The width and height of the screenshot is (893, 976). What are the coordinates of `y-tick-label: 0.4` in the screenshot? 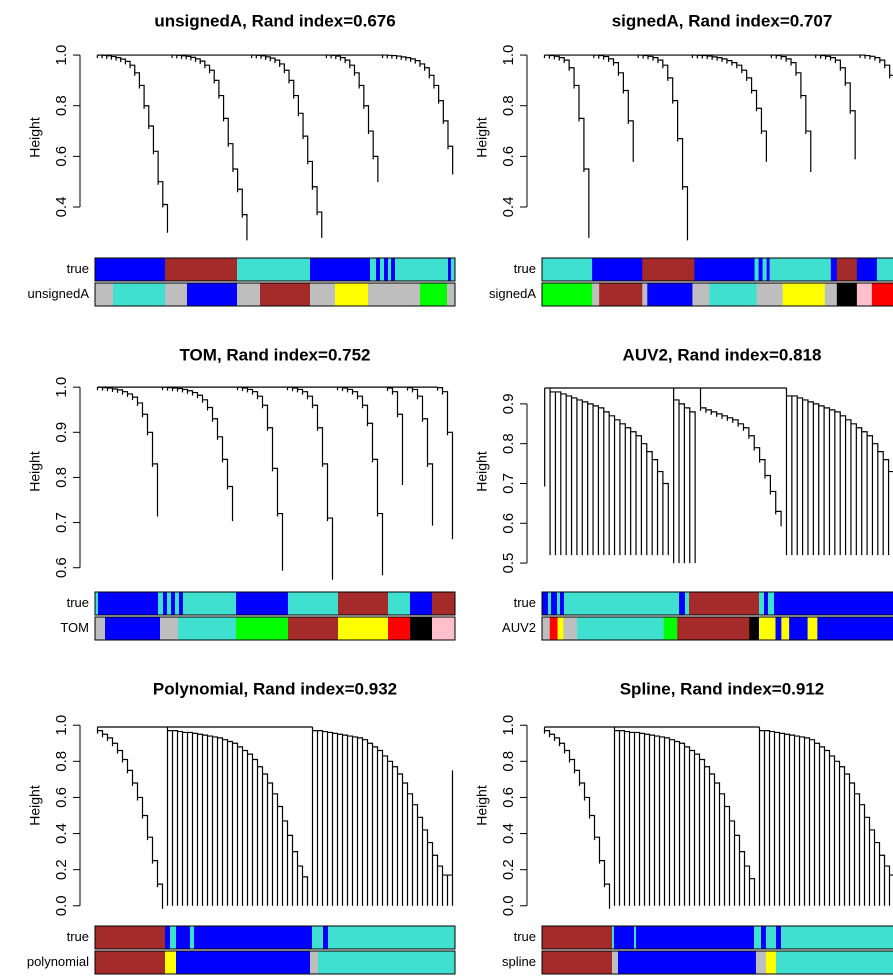 It's located at (61, 207).